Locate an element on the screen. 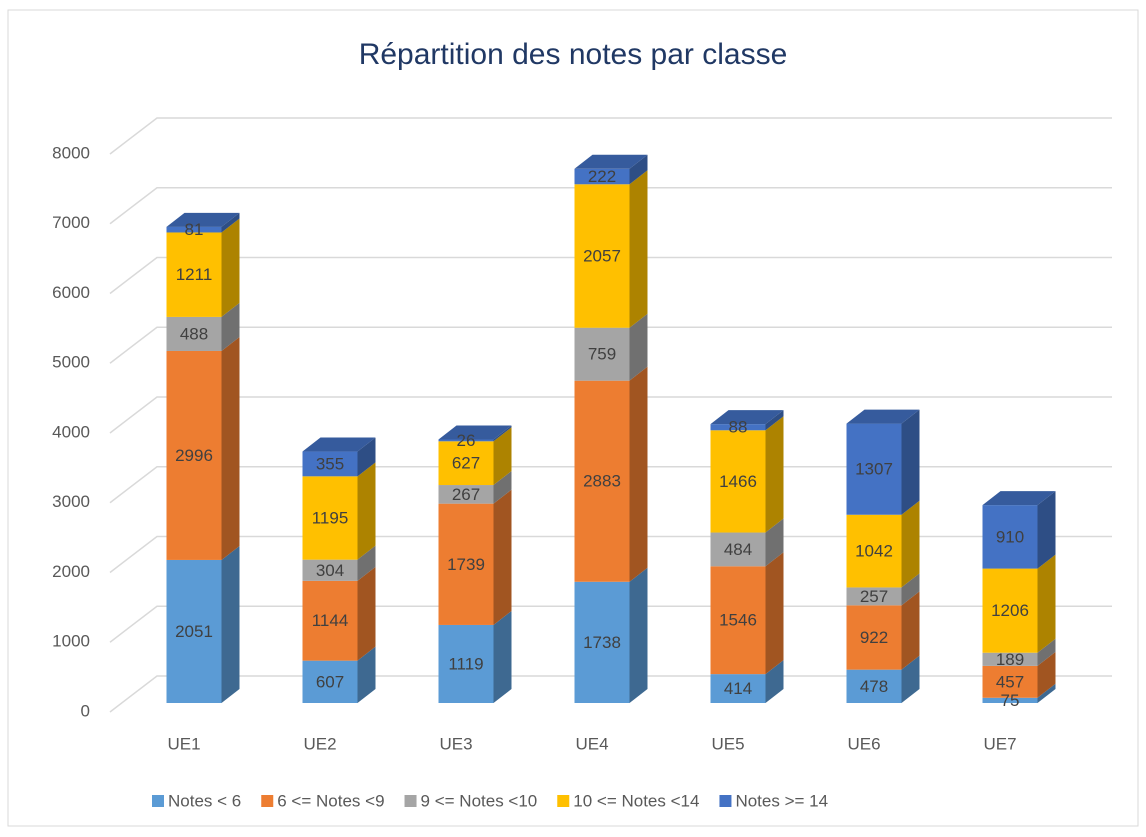  y-tick-label: 2000 is located at coordinates (71, 571).